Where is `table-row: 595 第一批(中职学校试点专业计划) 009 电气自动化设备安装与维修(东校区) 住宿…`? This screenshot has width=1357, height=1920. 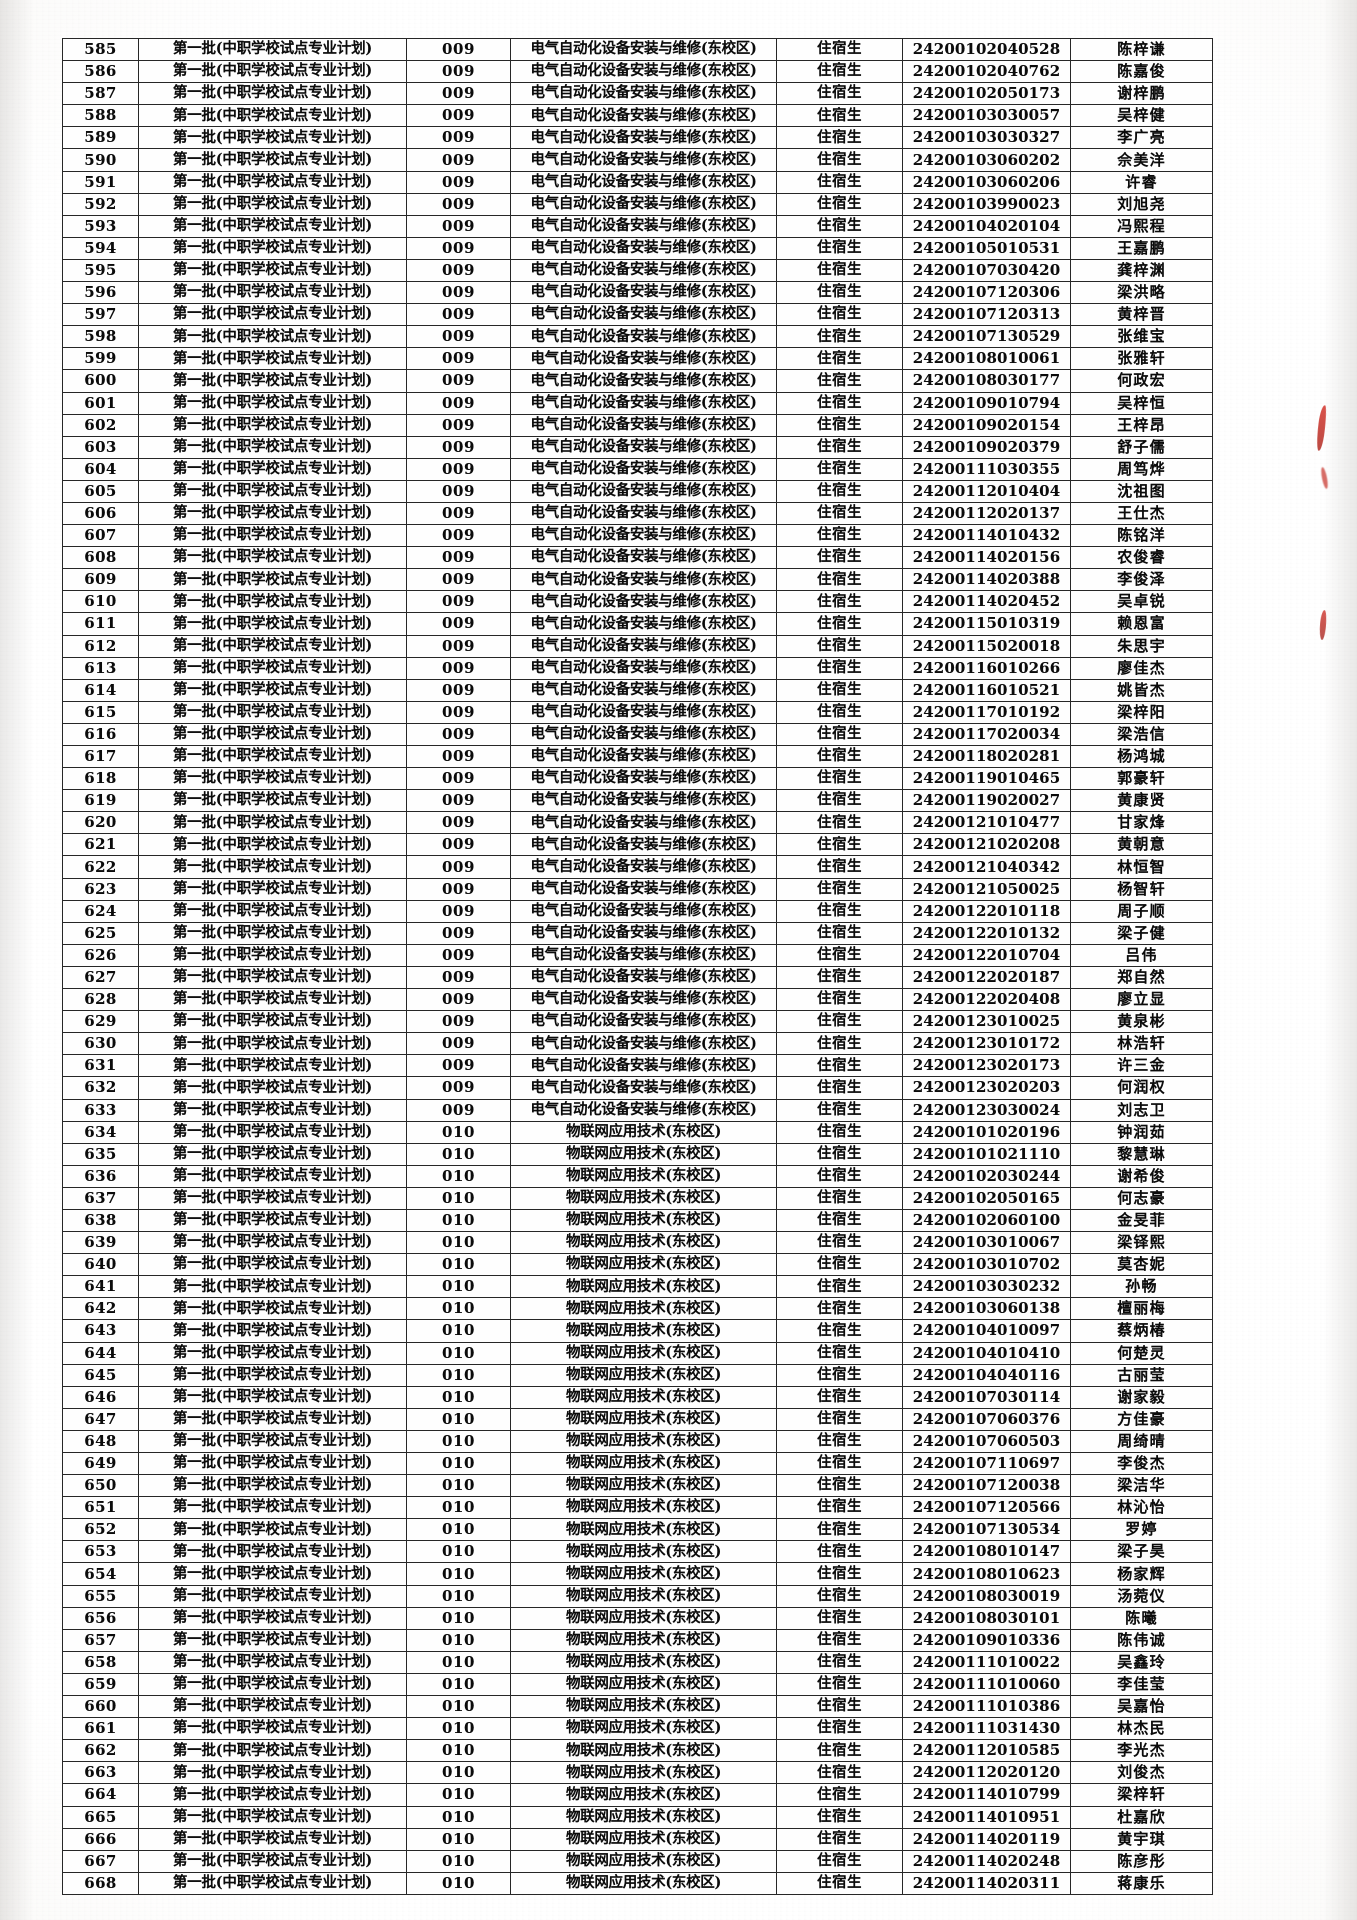
table-row: 595 第一批(中职学校试点专业计划) 009 电气自动化设备安装与维修(东校区) 住宿… is located at coordinates (637, 270).